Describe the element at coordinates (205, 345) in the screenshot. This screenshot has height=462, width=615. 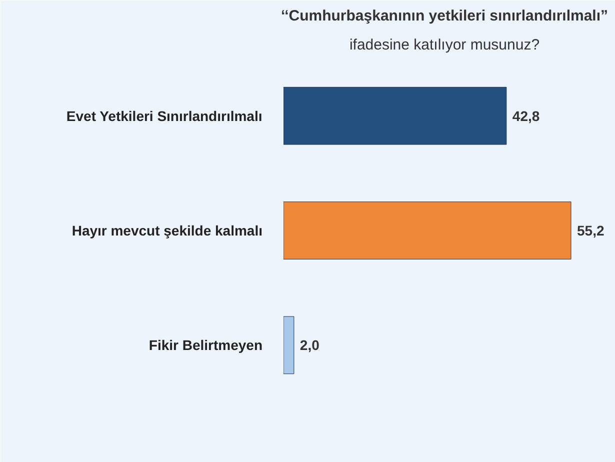
I see `y-tick-label: Fikir Belirtmeyen` at that location.